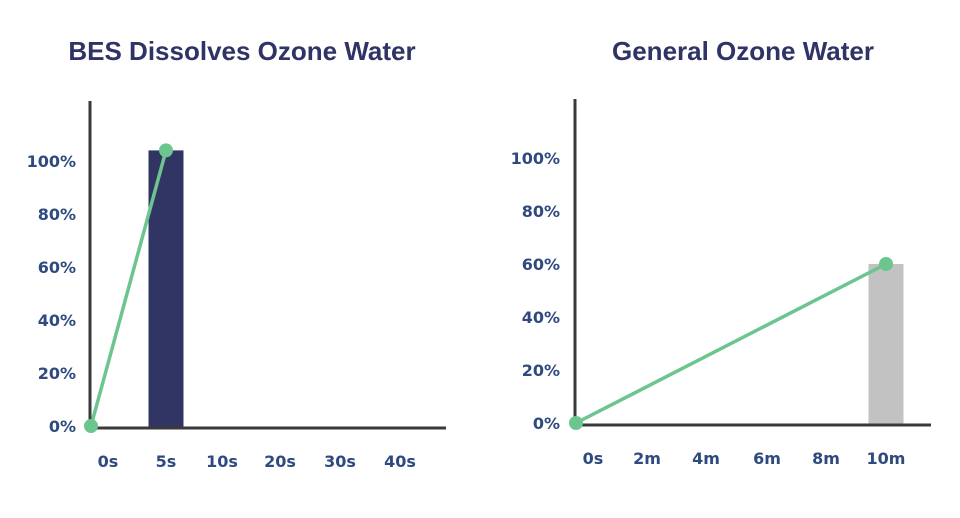  Describe the element at coordinates (767, 458) in the screenshot. I see `x-tick-label: 6m` at that location.